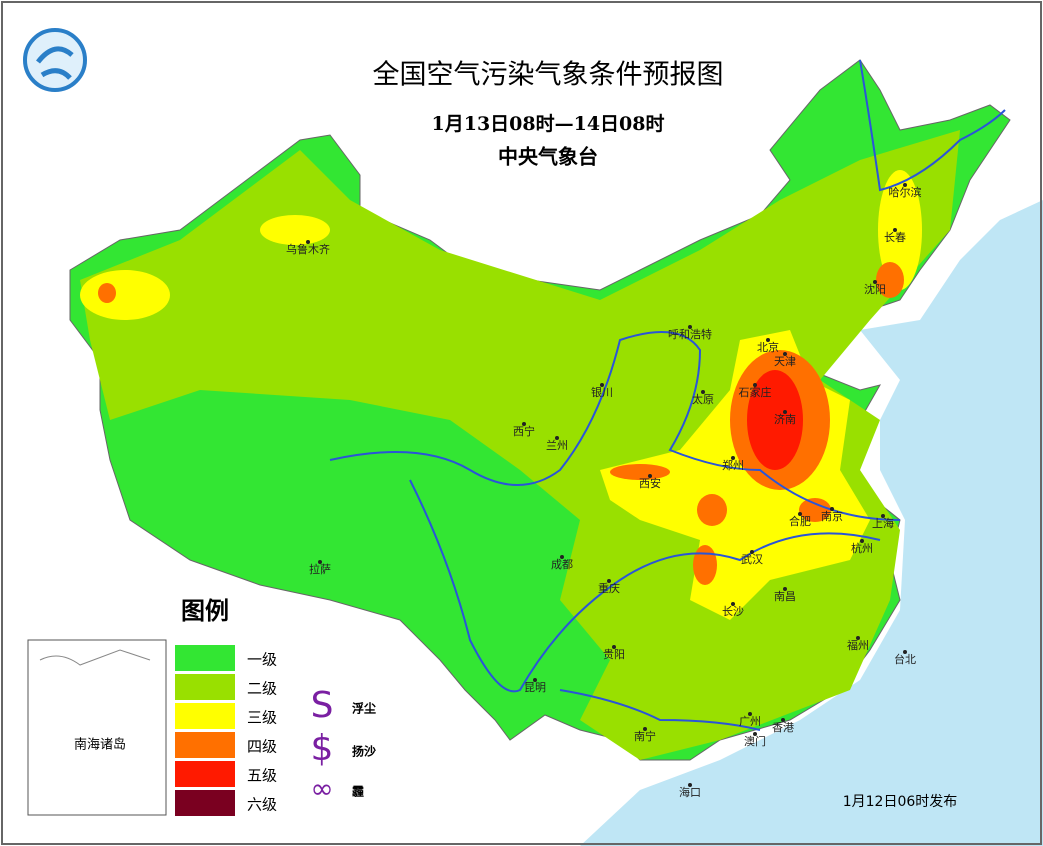  Describe the element at coordinates (602, 392) in the screenshot. I see `city-label: 银川` at that location.